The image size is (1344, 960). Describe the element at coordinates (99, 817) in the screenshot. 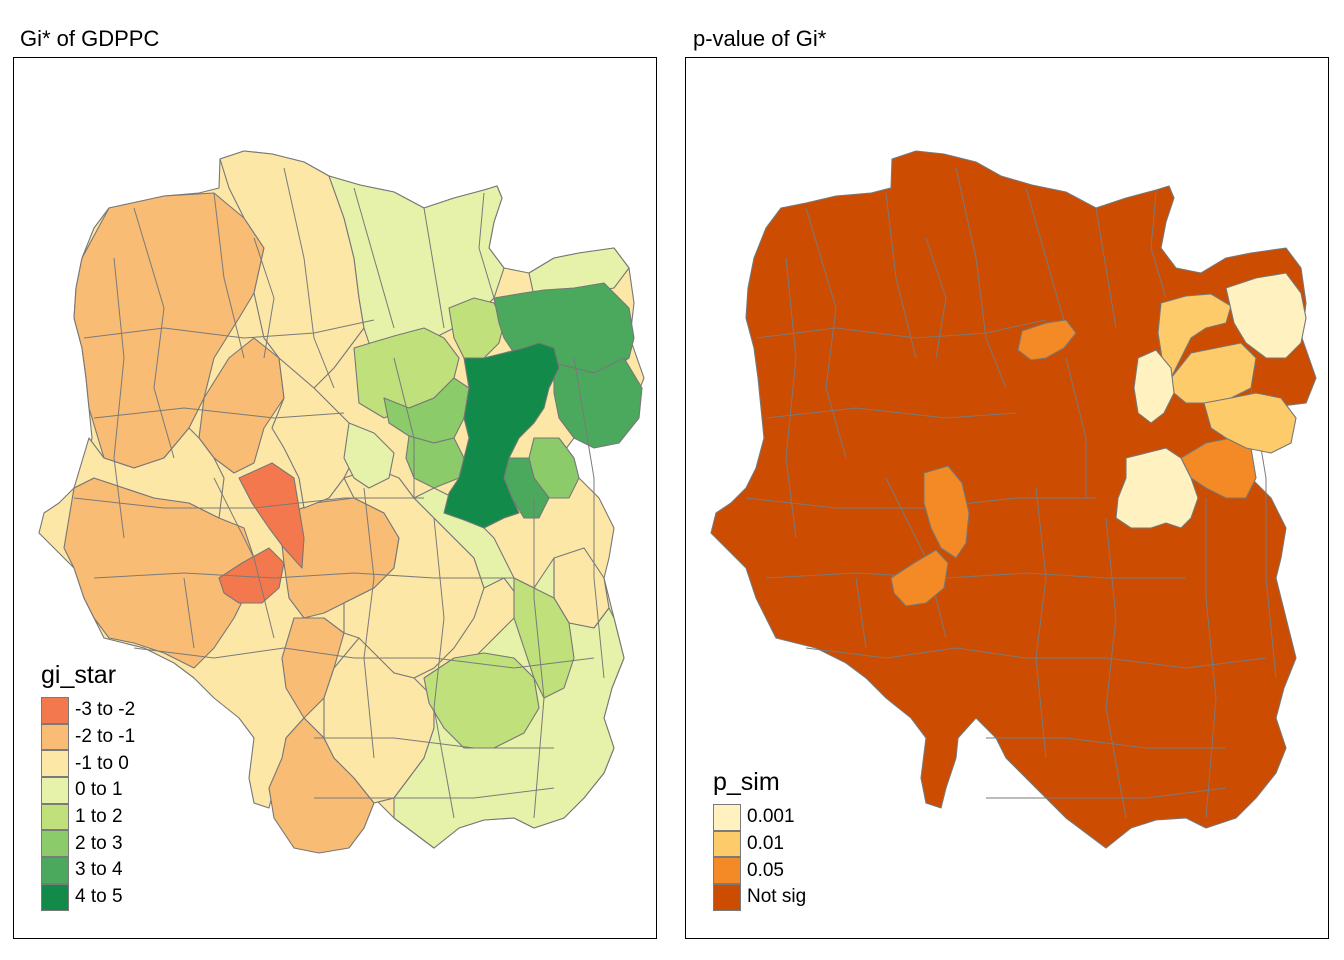

I see `gi-star-legend-label: 1 to 2` at that location.